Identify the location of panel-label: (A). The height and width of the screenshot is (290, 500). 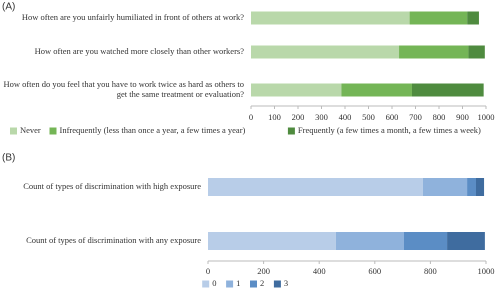
(8, 7).